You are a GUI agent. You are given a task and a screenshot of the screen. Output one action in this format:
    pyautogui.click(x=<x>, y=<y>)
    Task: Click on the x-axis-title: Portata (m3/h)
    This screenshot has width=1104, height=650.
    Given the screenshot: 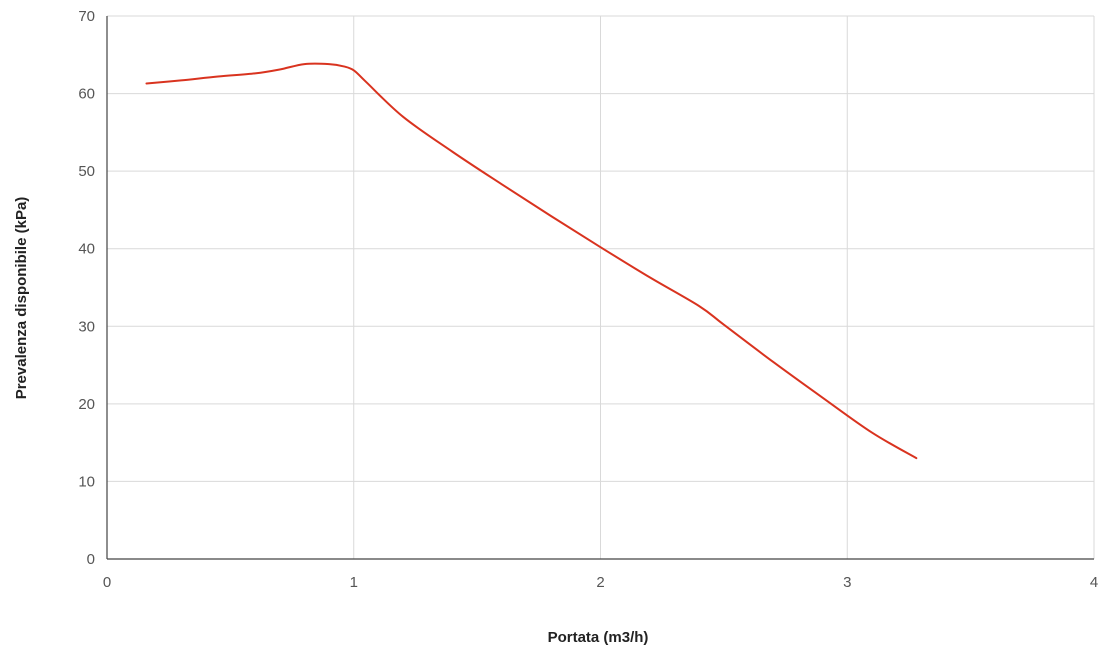 What is the action you would take?
    pyautogui.click(x=598, y=637)
    